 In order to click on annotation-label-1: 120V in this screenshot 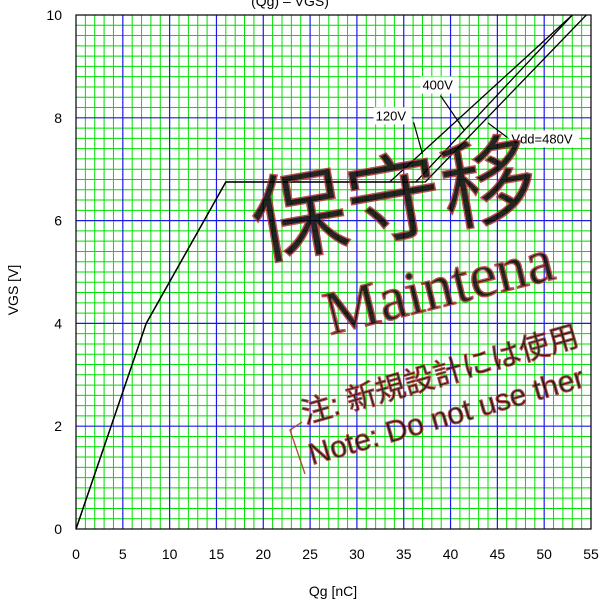, I will do `click(391, 115)`.